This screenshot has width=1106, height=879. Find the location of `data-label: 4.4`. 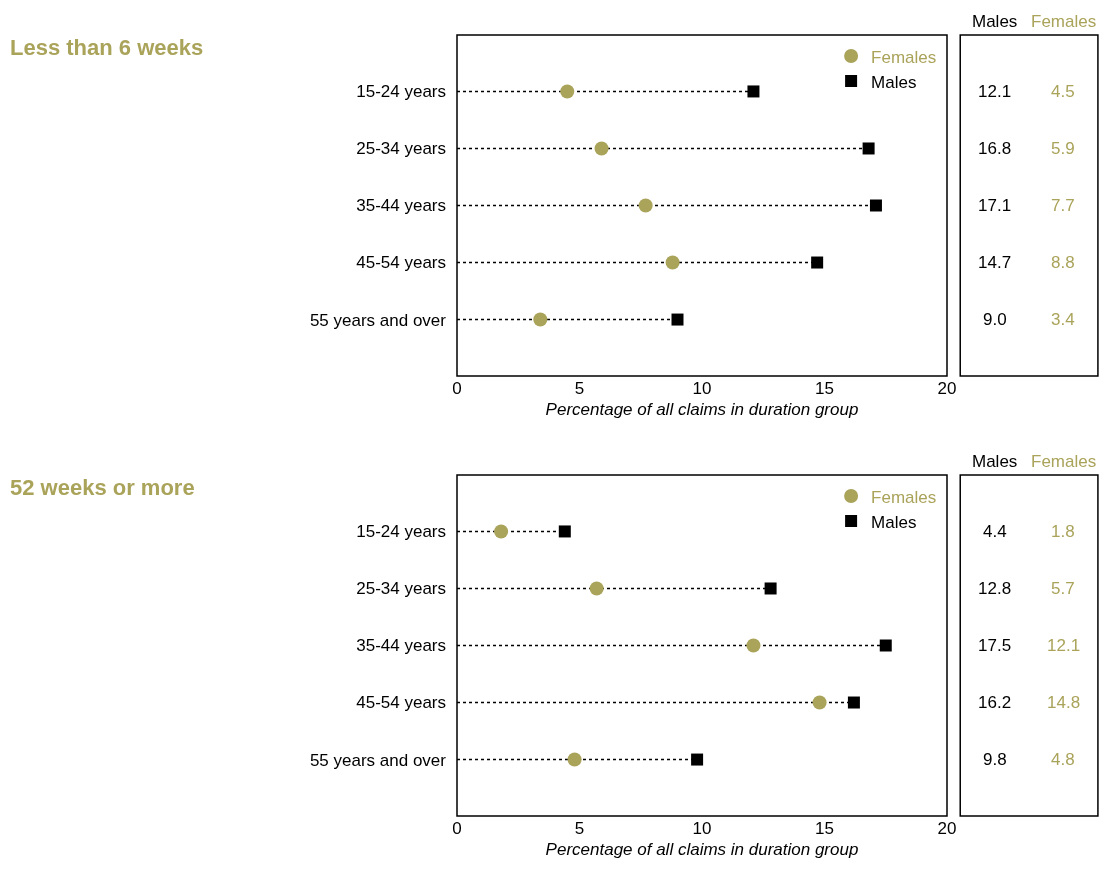

data-label: 4.4 is located at coordinates (995, 531).